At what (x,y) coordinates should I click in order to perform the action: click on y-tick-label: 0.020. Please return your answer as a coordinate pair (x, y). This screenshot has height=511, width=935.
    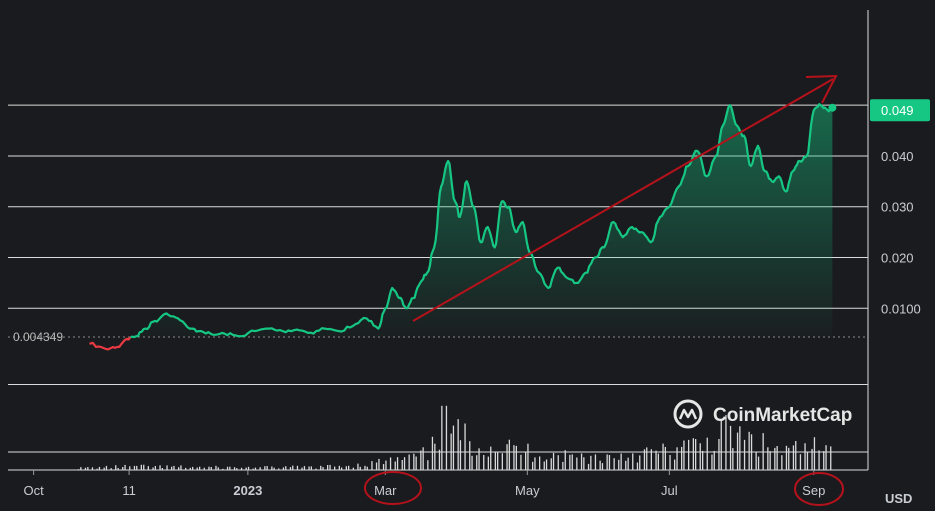
    Looking at the image, I should click on (897, 258).